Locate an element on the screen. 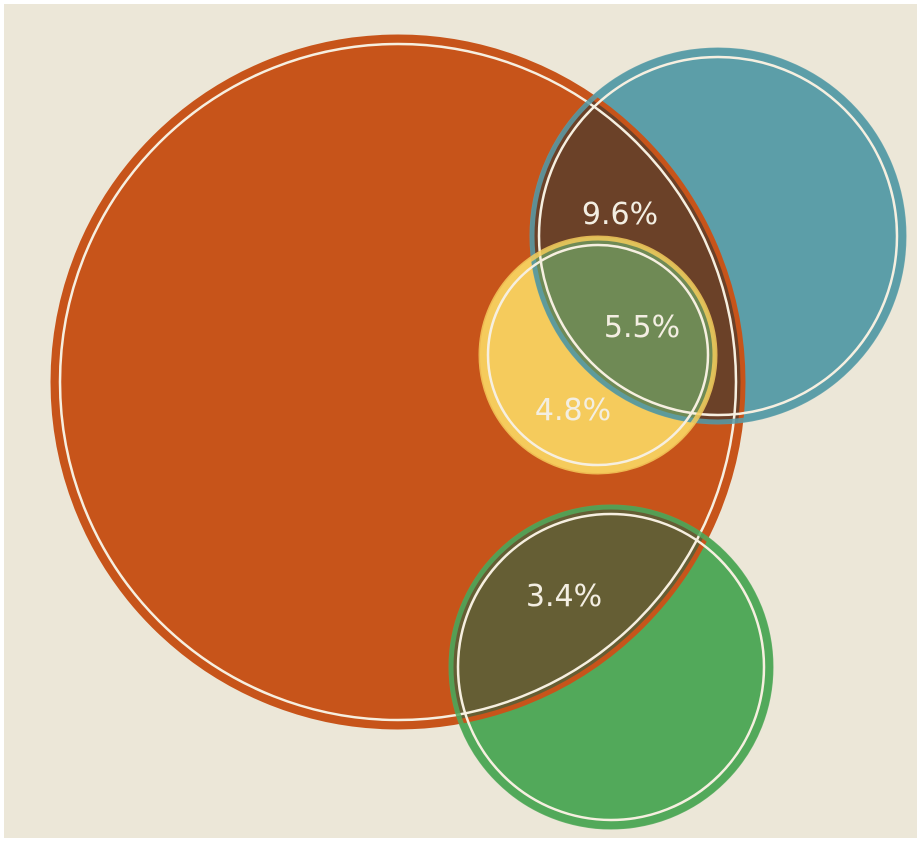  yellow-circle-inner-ring is located at coordinates (598, 355).